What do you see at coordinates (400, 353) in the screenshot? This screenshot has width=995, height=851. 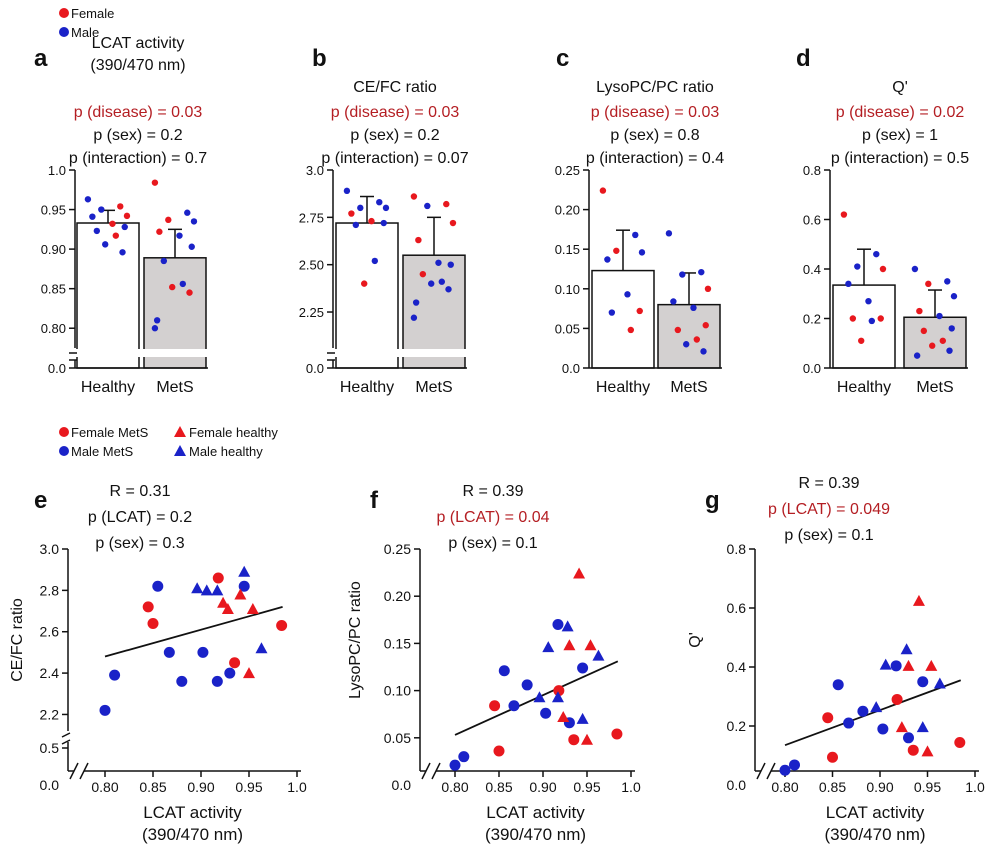 I see `axis-break-gap-b` at bounding box center [400, 353].